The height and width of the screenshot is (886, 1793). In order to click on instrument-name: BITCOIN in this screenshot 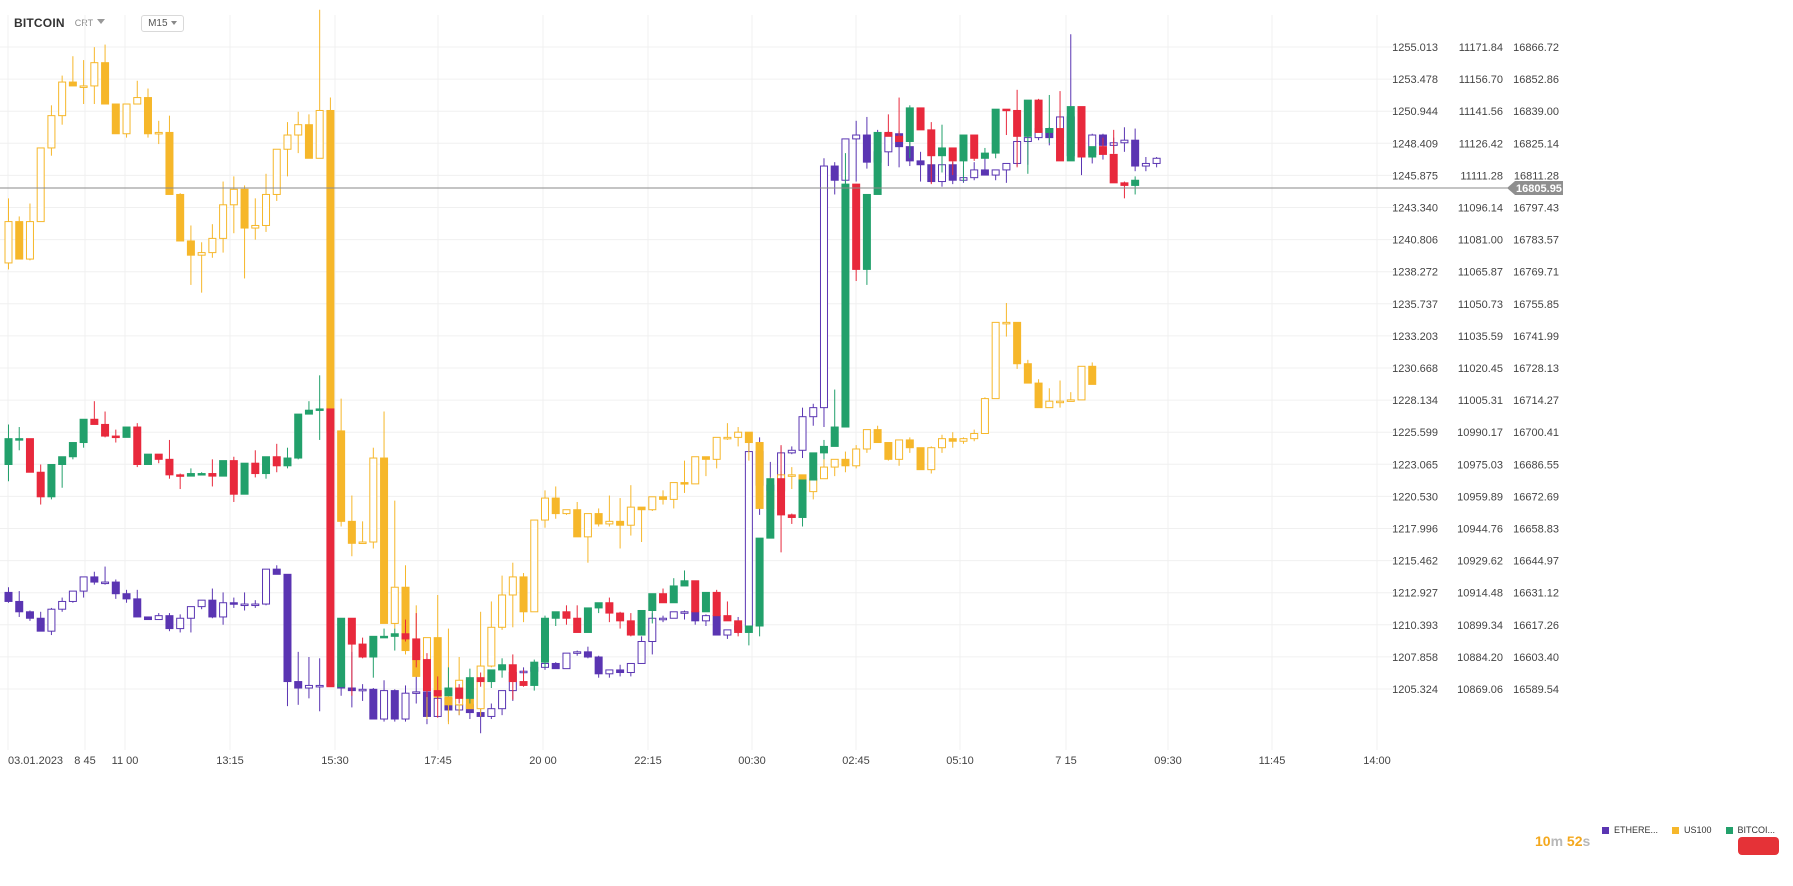, I will do `click(39, 23)`.